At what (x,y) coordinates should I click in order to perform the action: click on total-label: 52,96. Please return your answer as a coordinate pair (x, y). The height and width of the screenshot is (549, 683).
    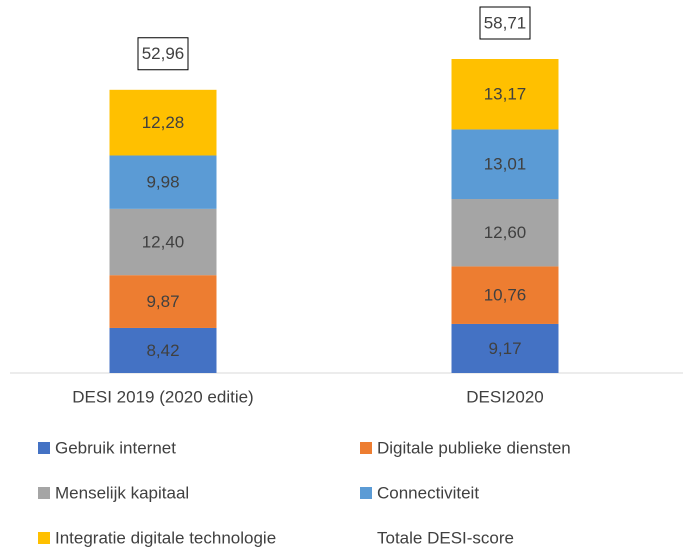
    Looking at the image, I should click on (163, 53).